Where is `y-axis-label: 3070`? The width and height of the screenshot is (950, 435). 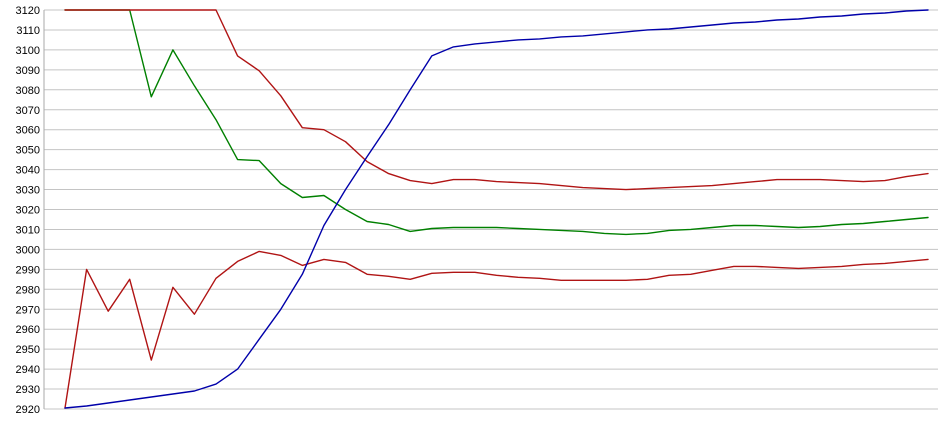
y-axis-label: 3070 is located at coordinates (28, 111).